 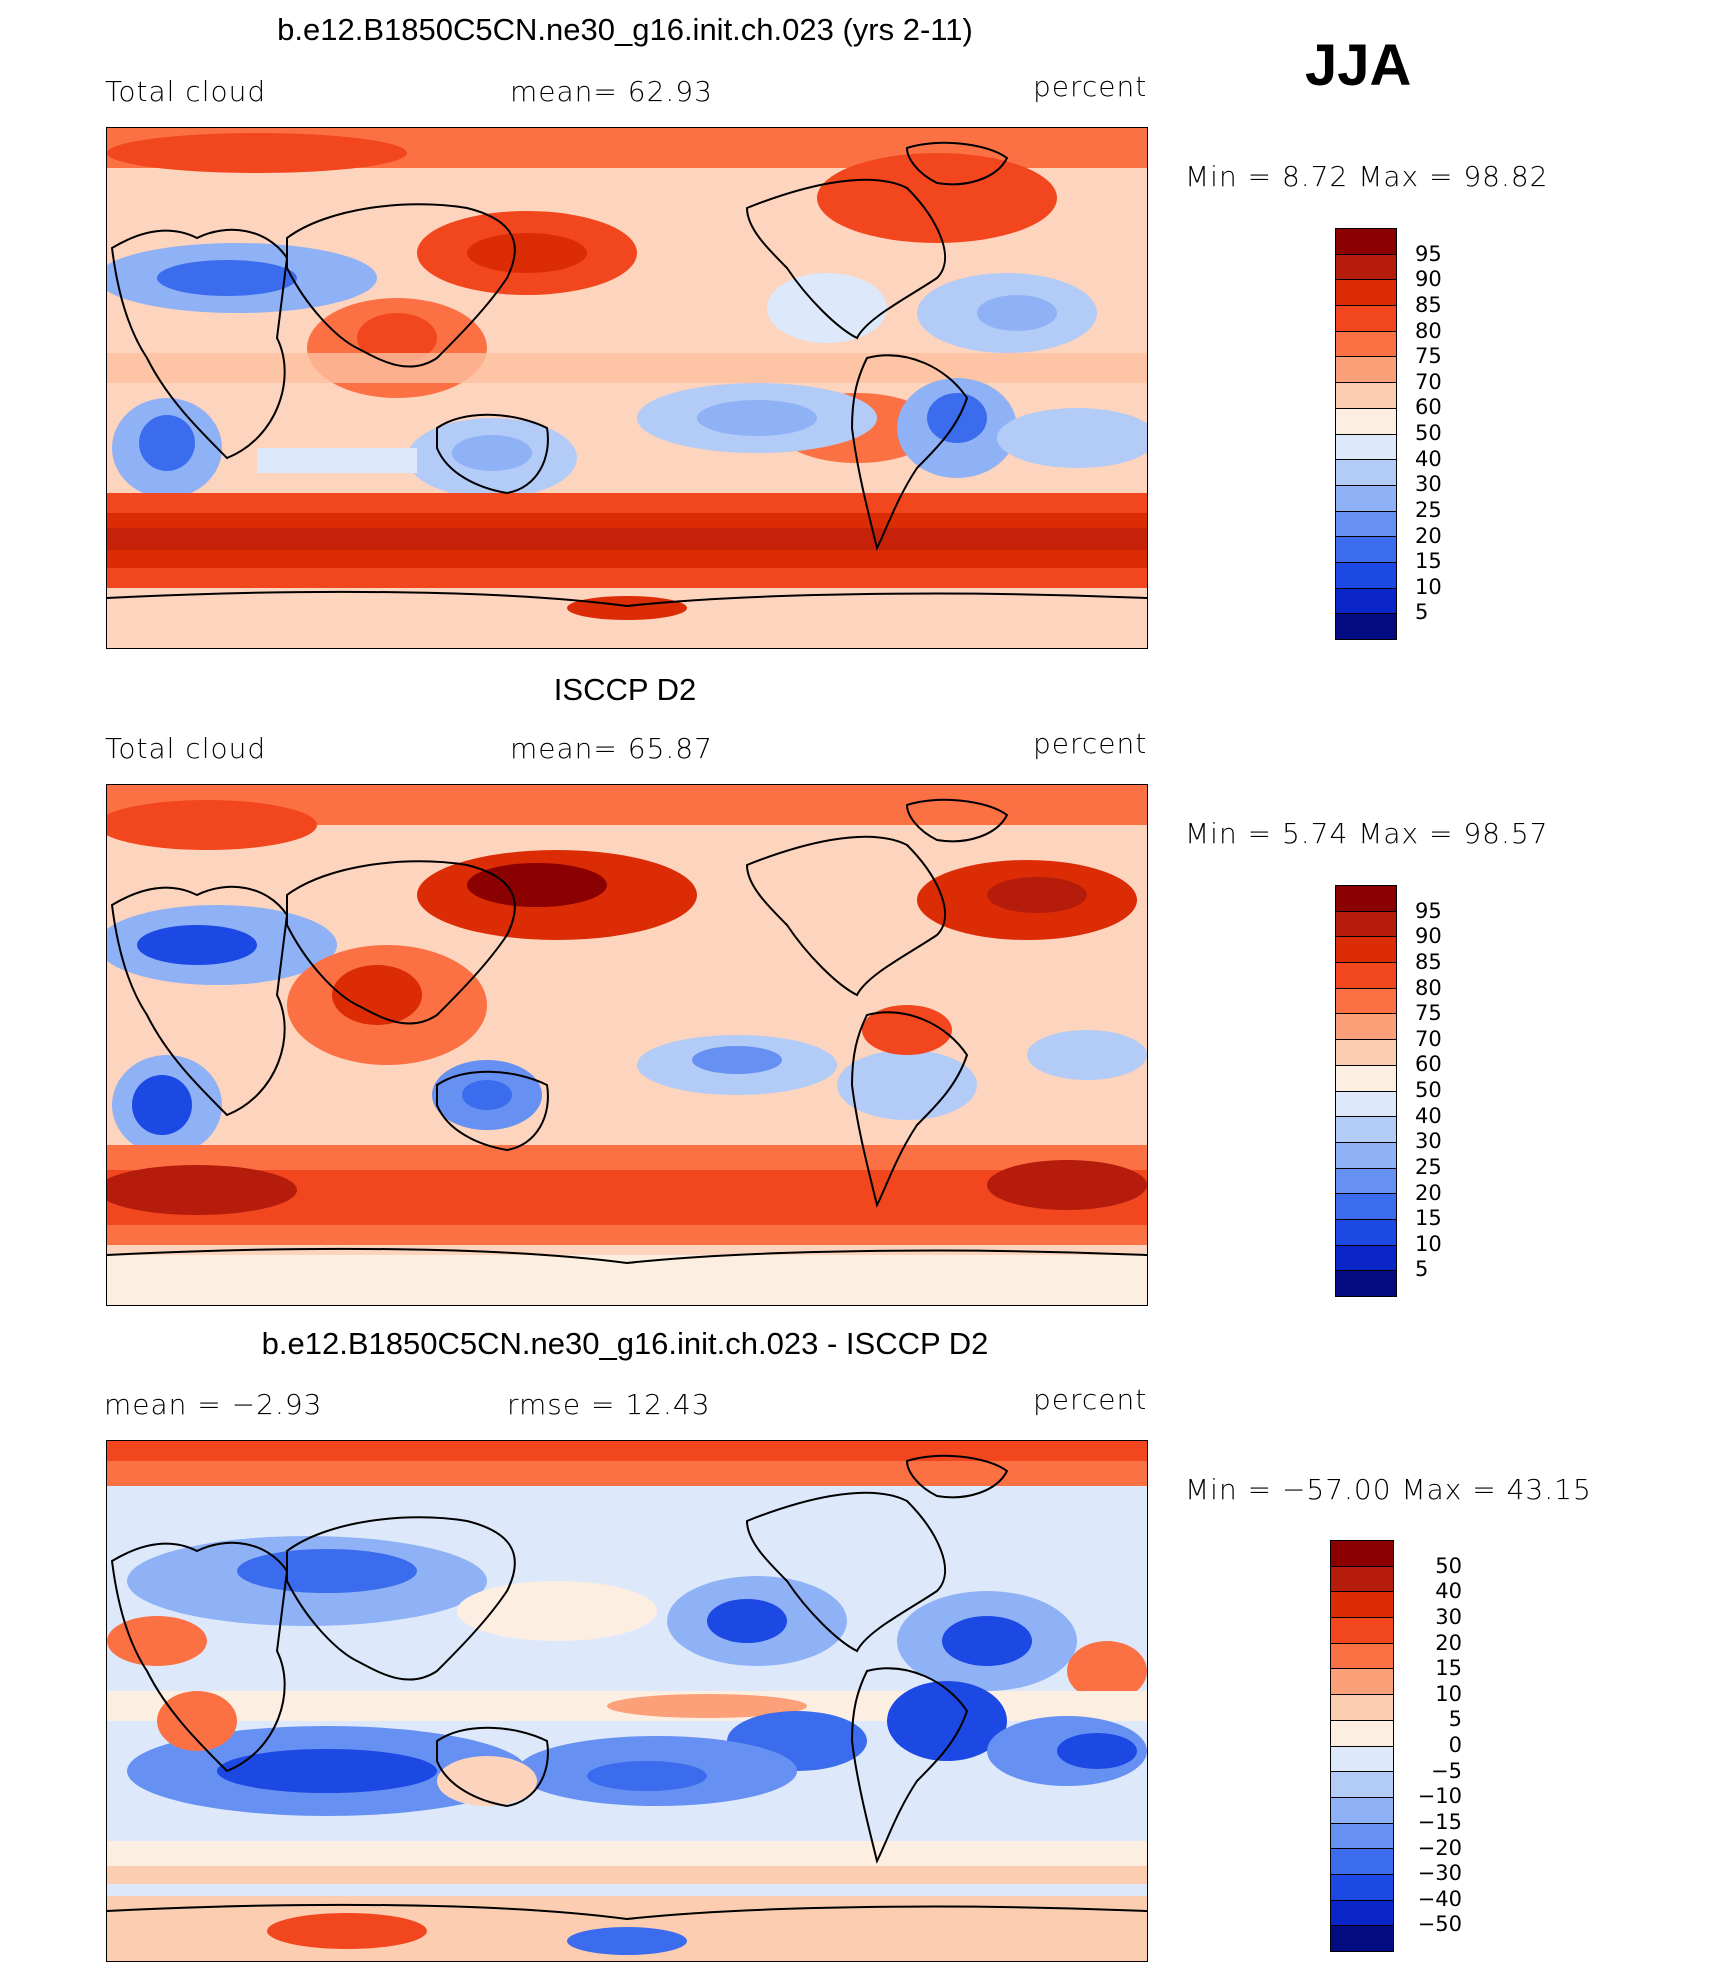 I want to click on panel-1-units-label: percent, so click(x=1090, y=86).